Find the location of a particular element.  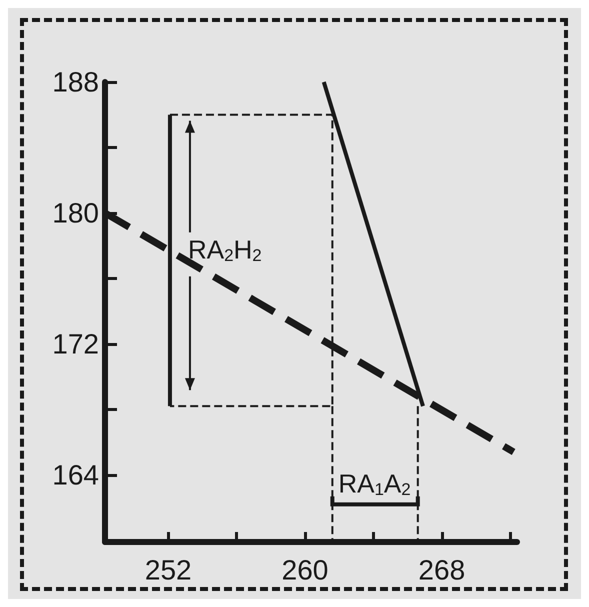

annotation: RA1A2 is located at coordinates (374, 483).